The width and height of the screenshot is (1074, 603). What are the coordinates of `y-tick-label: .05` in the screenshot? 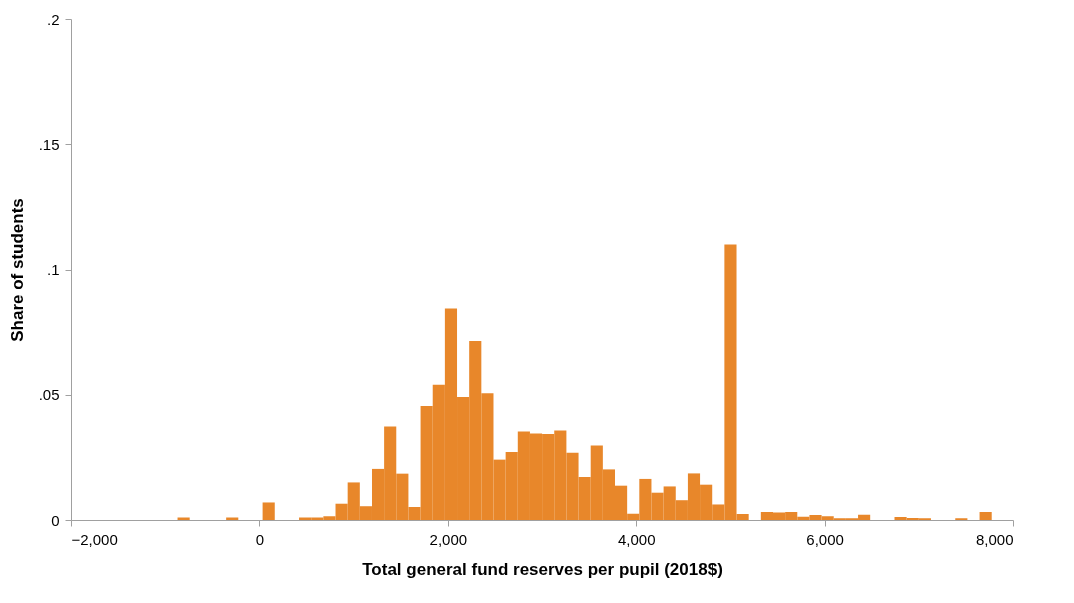 It's located at (49, 395).